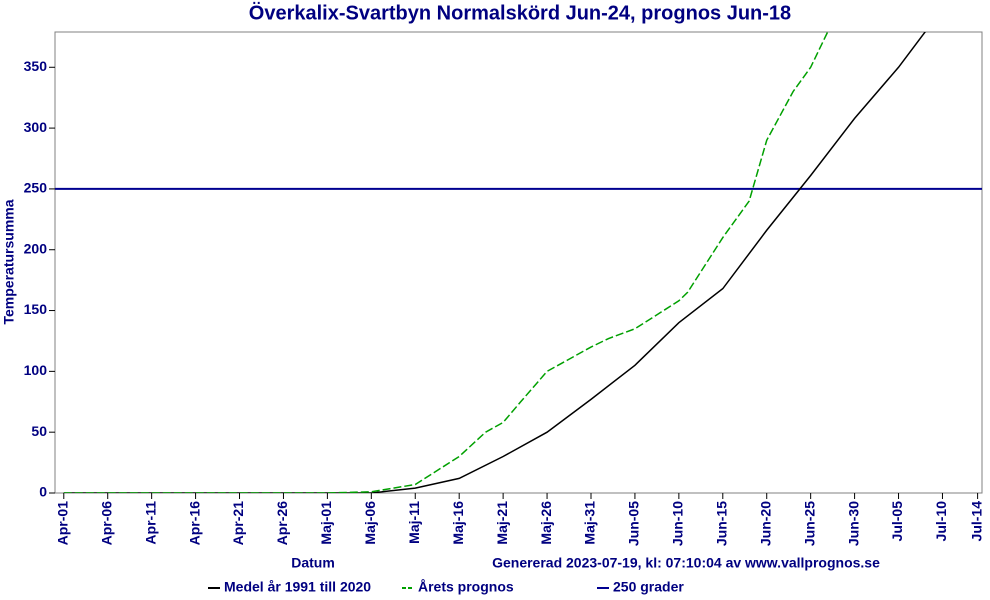 This screenshot has width=990, height=600. I want to click on x-tick-label: Maj-06, so click(370, 523).